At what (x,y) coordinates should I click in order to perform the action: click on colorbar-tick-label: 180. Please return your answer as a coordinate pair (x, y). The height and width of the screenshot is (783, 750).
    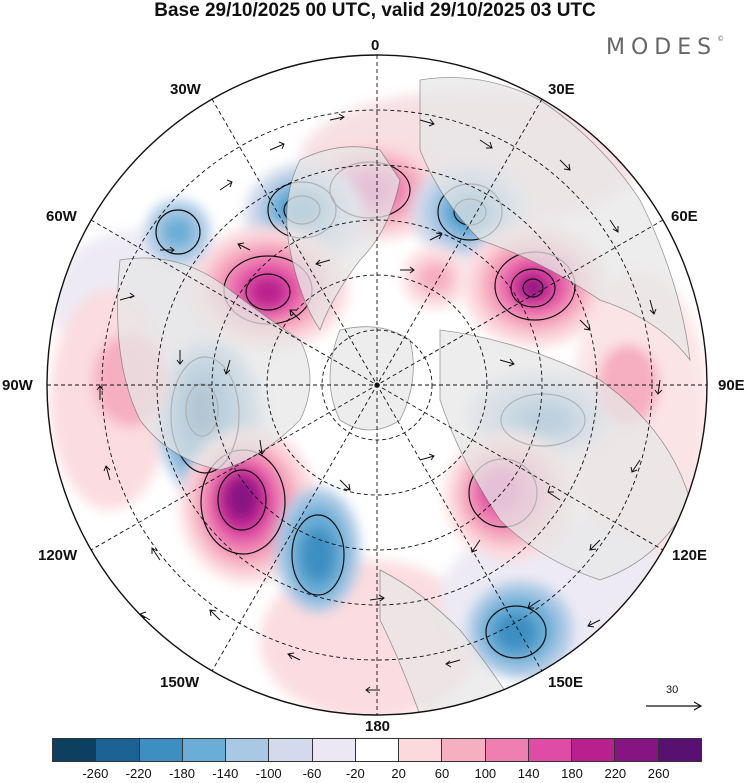
    Looking at the image, I should click on (572, 773).